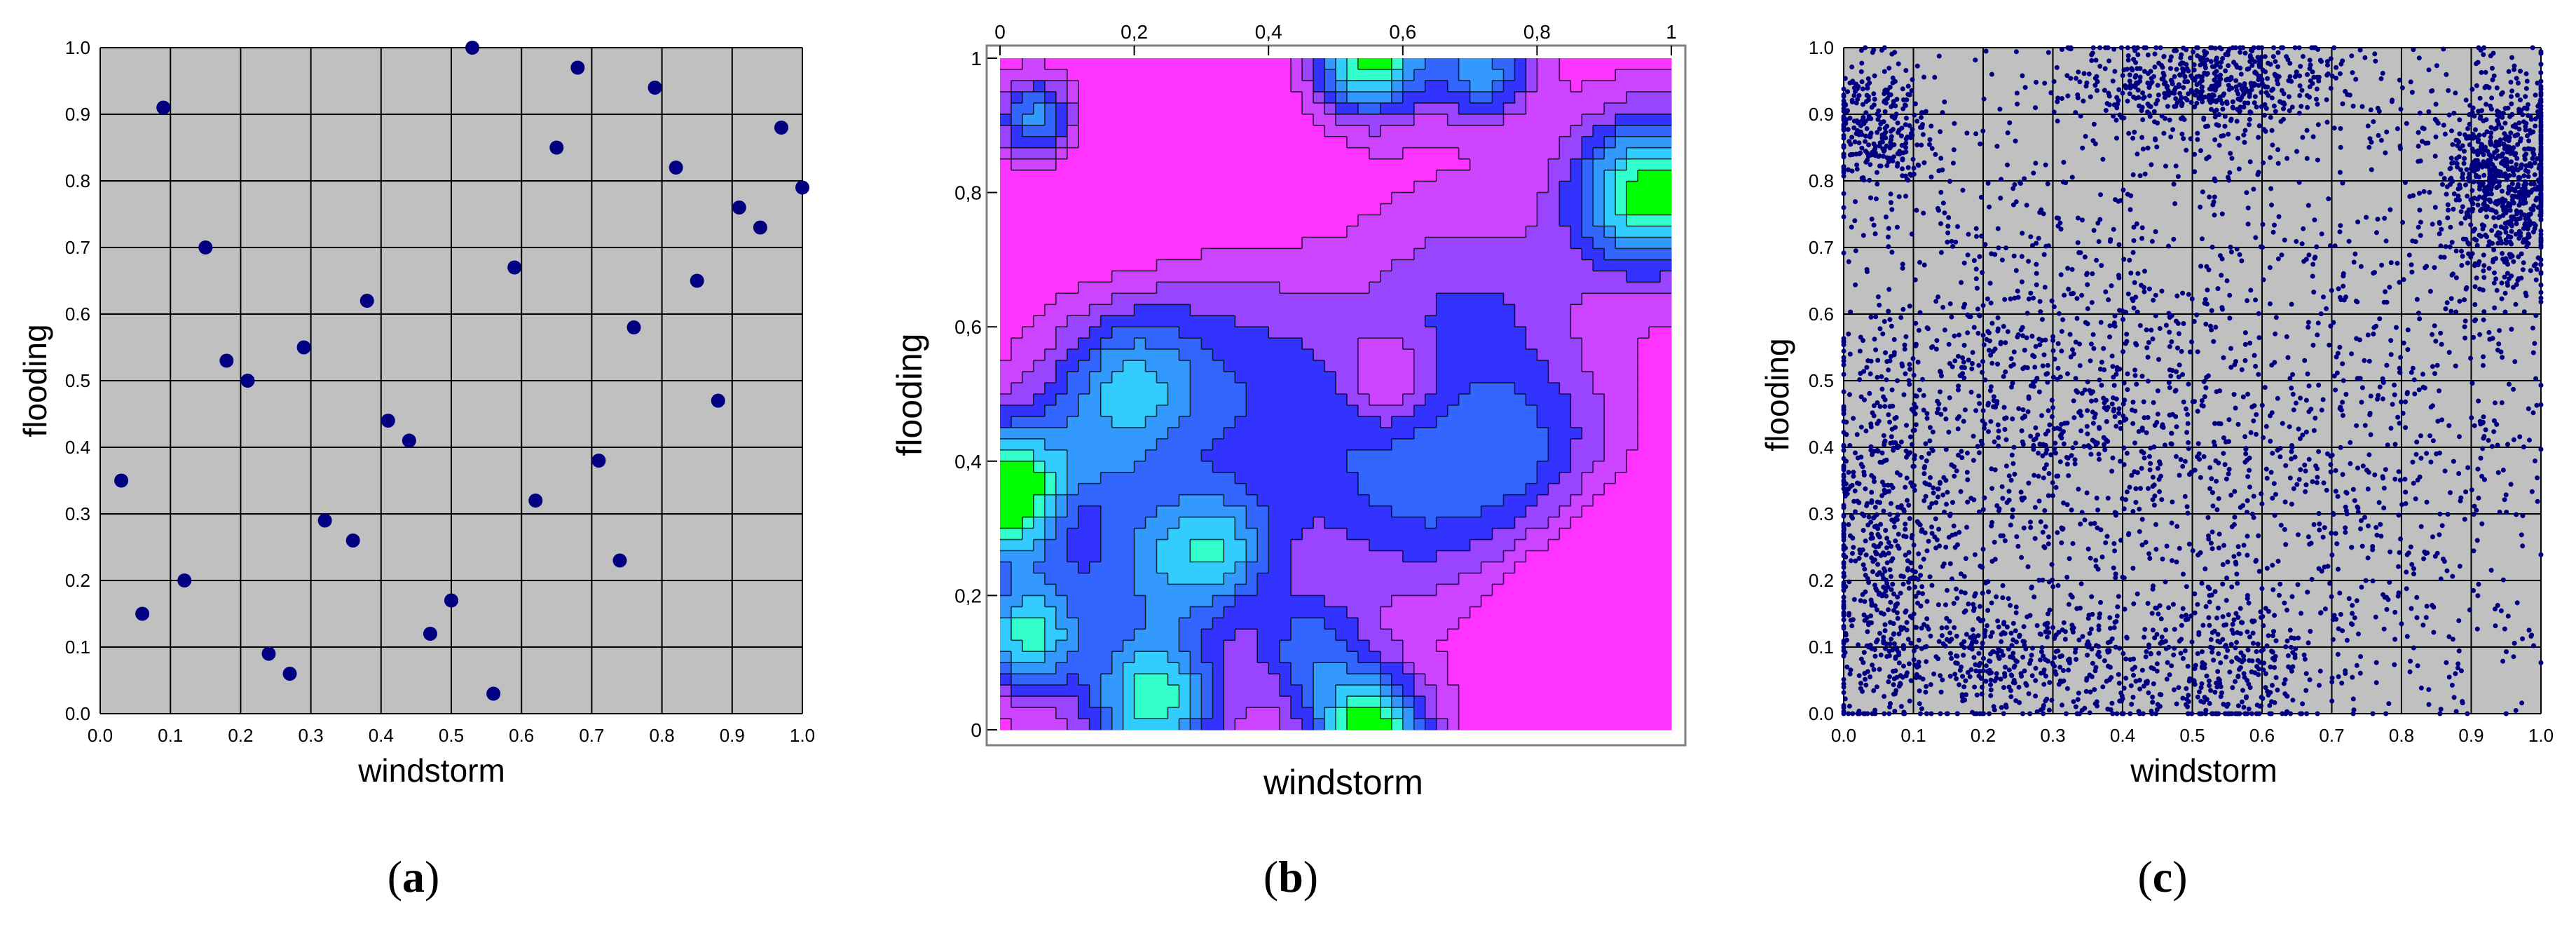 The image size is (2576, 931). Describe the element at coordinates (1000, 32) in the screenshot. I see `x-tick-label: 0` at that location.